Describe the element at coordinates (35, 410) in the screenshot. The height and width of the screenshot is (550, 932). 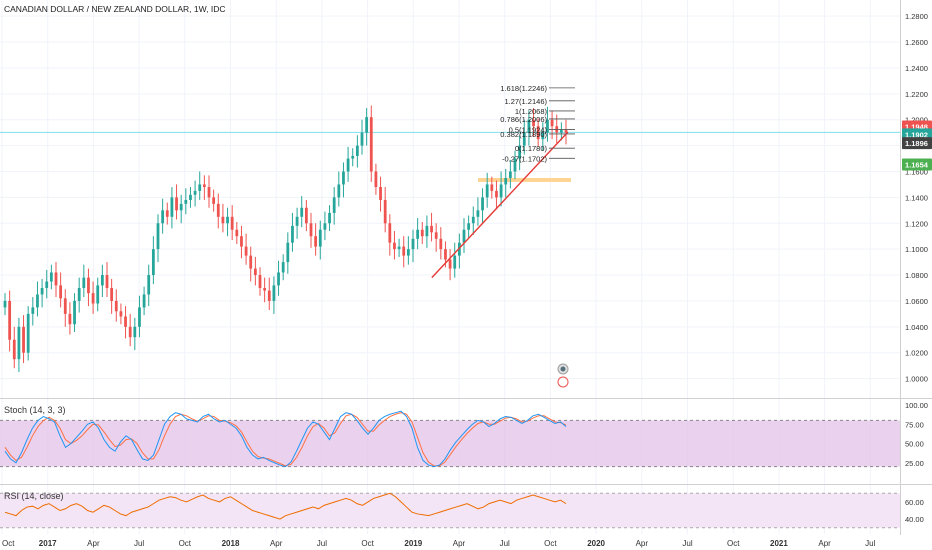
I see `stoch-label: Stoch (14, 3, 3)` at that location.